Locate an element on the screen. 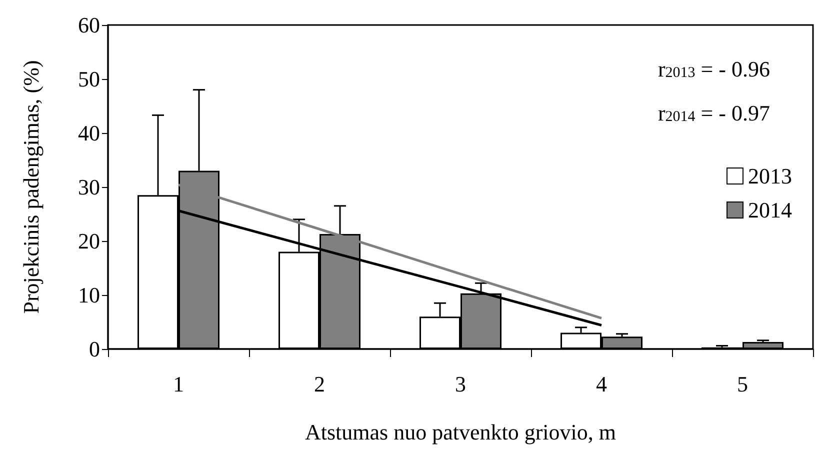 This screenshot has width=815, height=460. legend-label: 2014 is located at coordinates (770, 210).